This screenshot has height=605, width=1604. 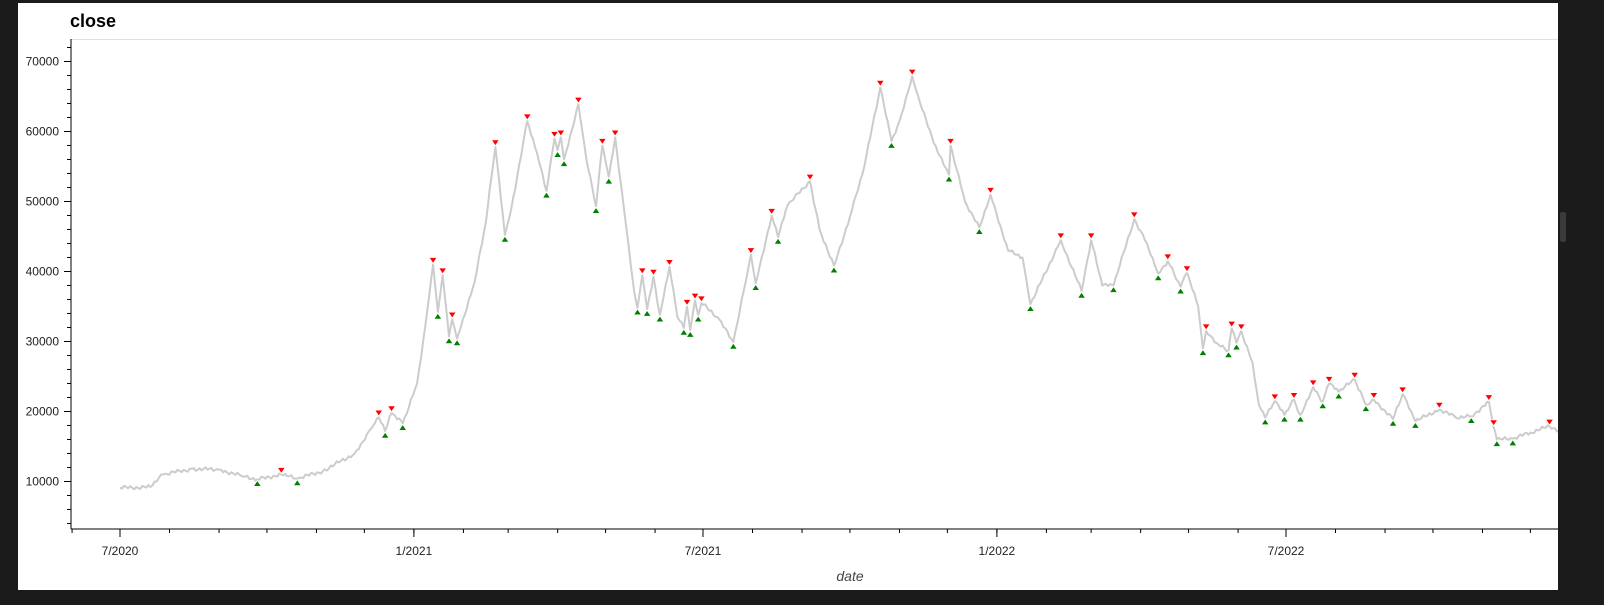 I want to click on y-tick-label: 70000, so click(x=43, y=62).